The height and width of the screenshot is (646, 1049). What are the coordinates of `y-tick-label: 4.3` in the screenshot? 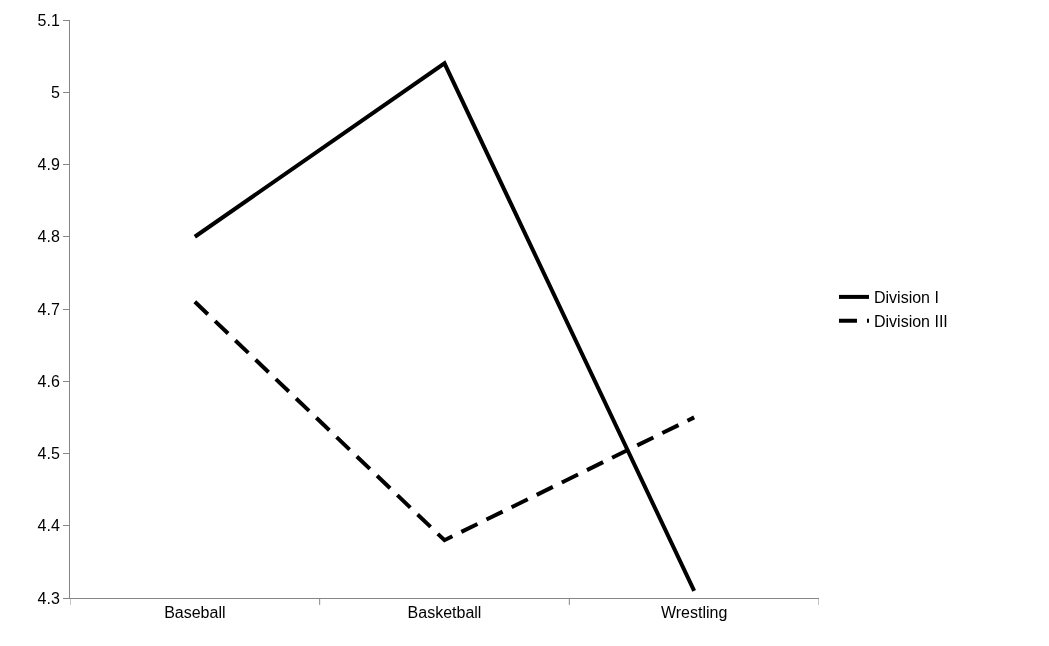 It's located at (48, 598).